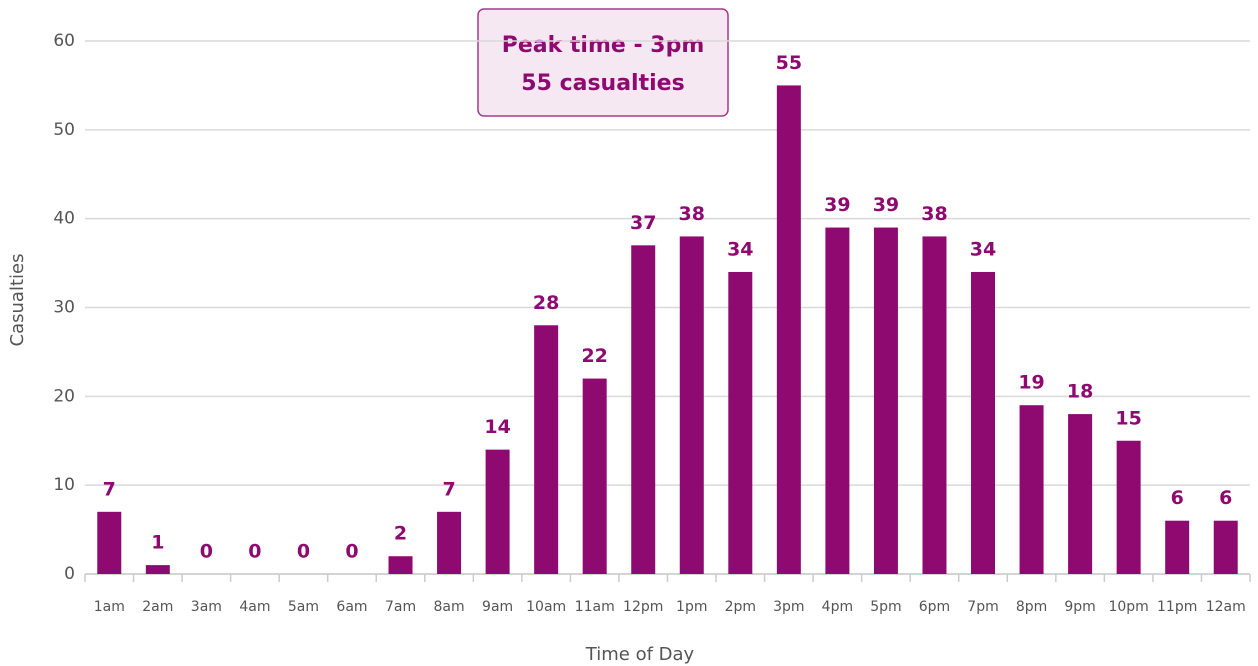  I want to click on value-label: 22, so click(594, 356).